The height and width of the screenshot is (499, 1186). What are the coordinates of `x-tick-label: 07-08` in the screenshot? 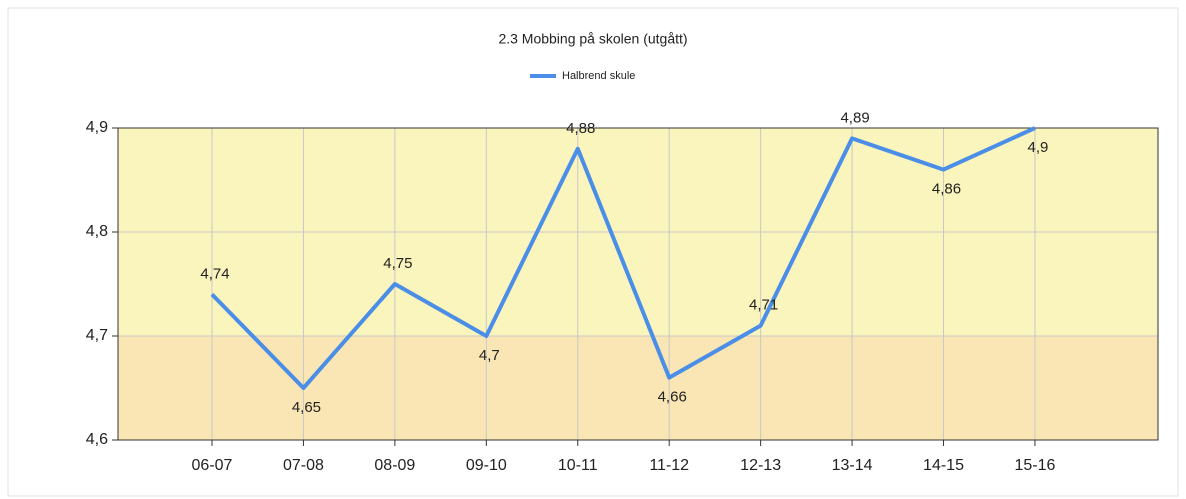 It's located at (303, 465).